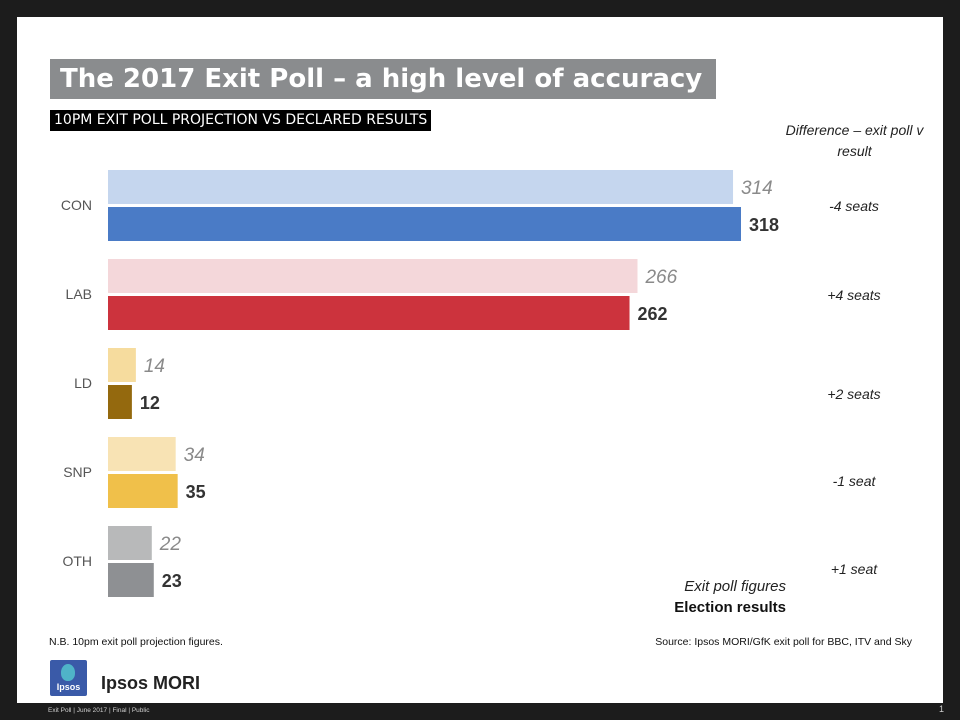 This screenshot has width=960, height=720. What do you see at coordinates (77, 472) in the screenshot?
I see `category-label-snp: SNP` at bounding box center [77, 472].